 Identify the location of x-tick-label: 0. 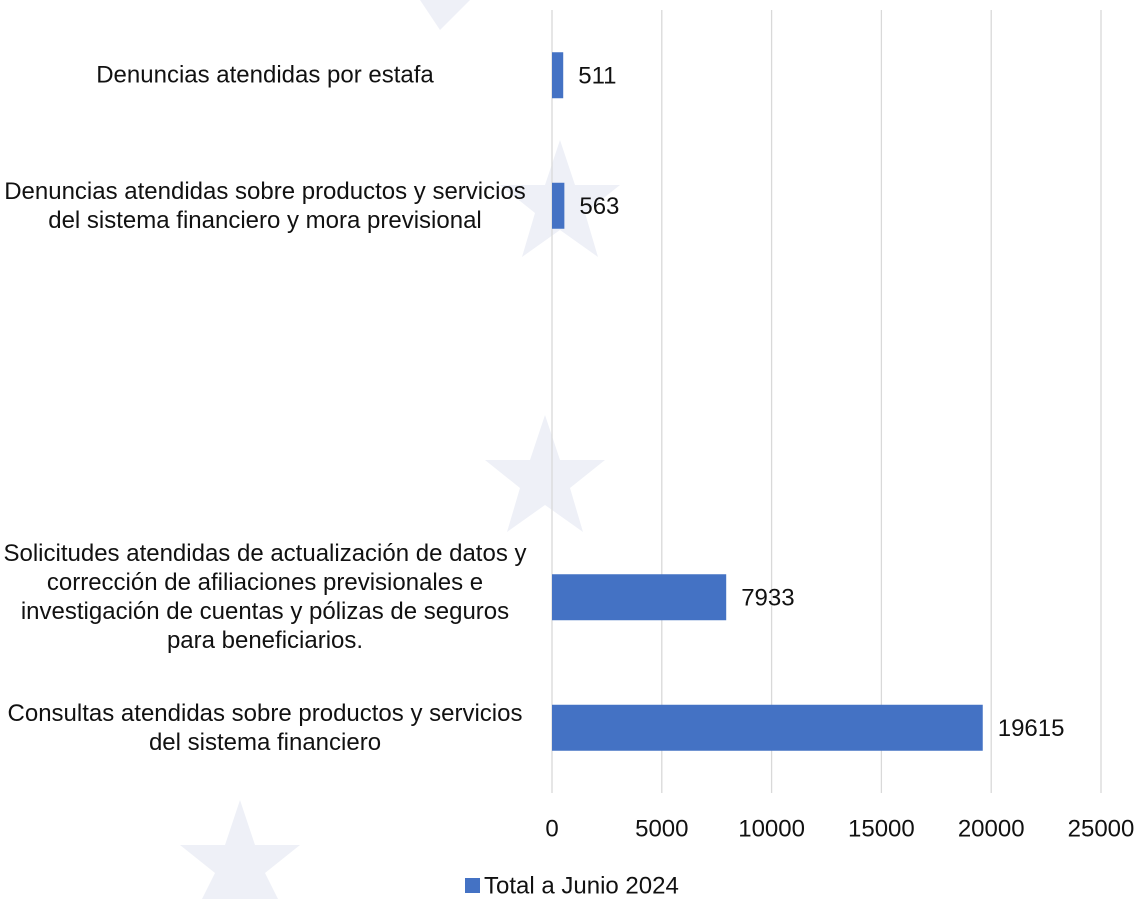
(551, 828).